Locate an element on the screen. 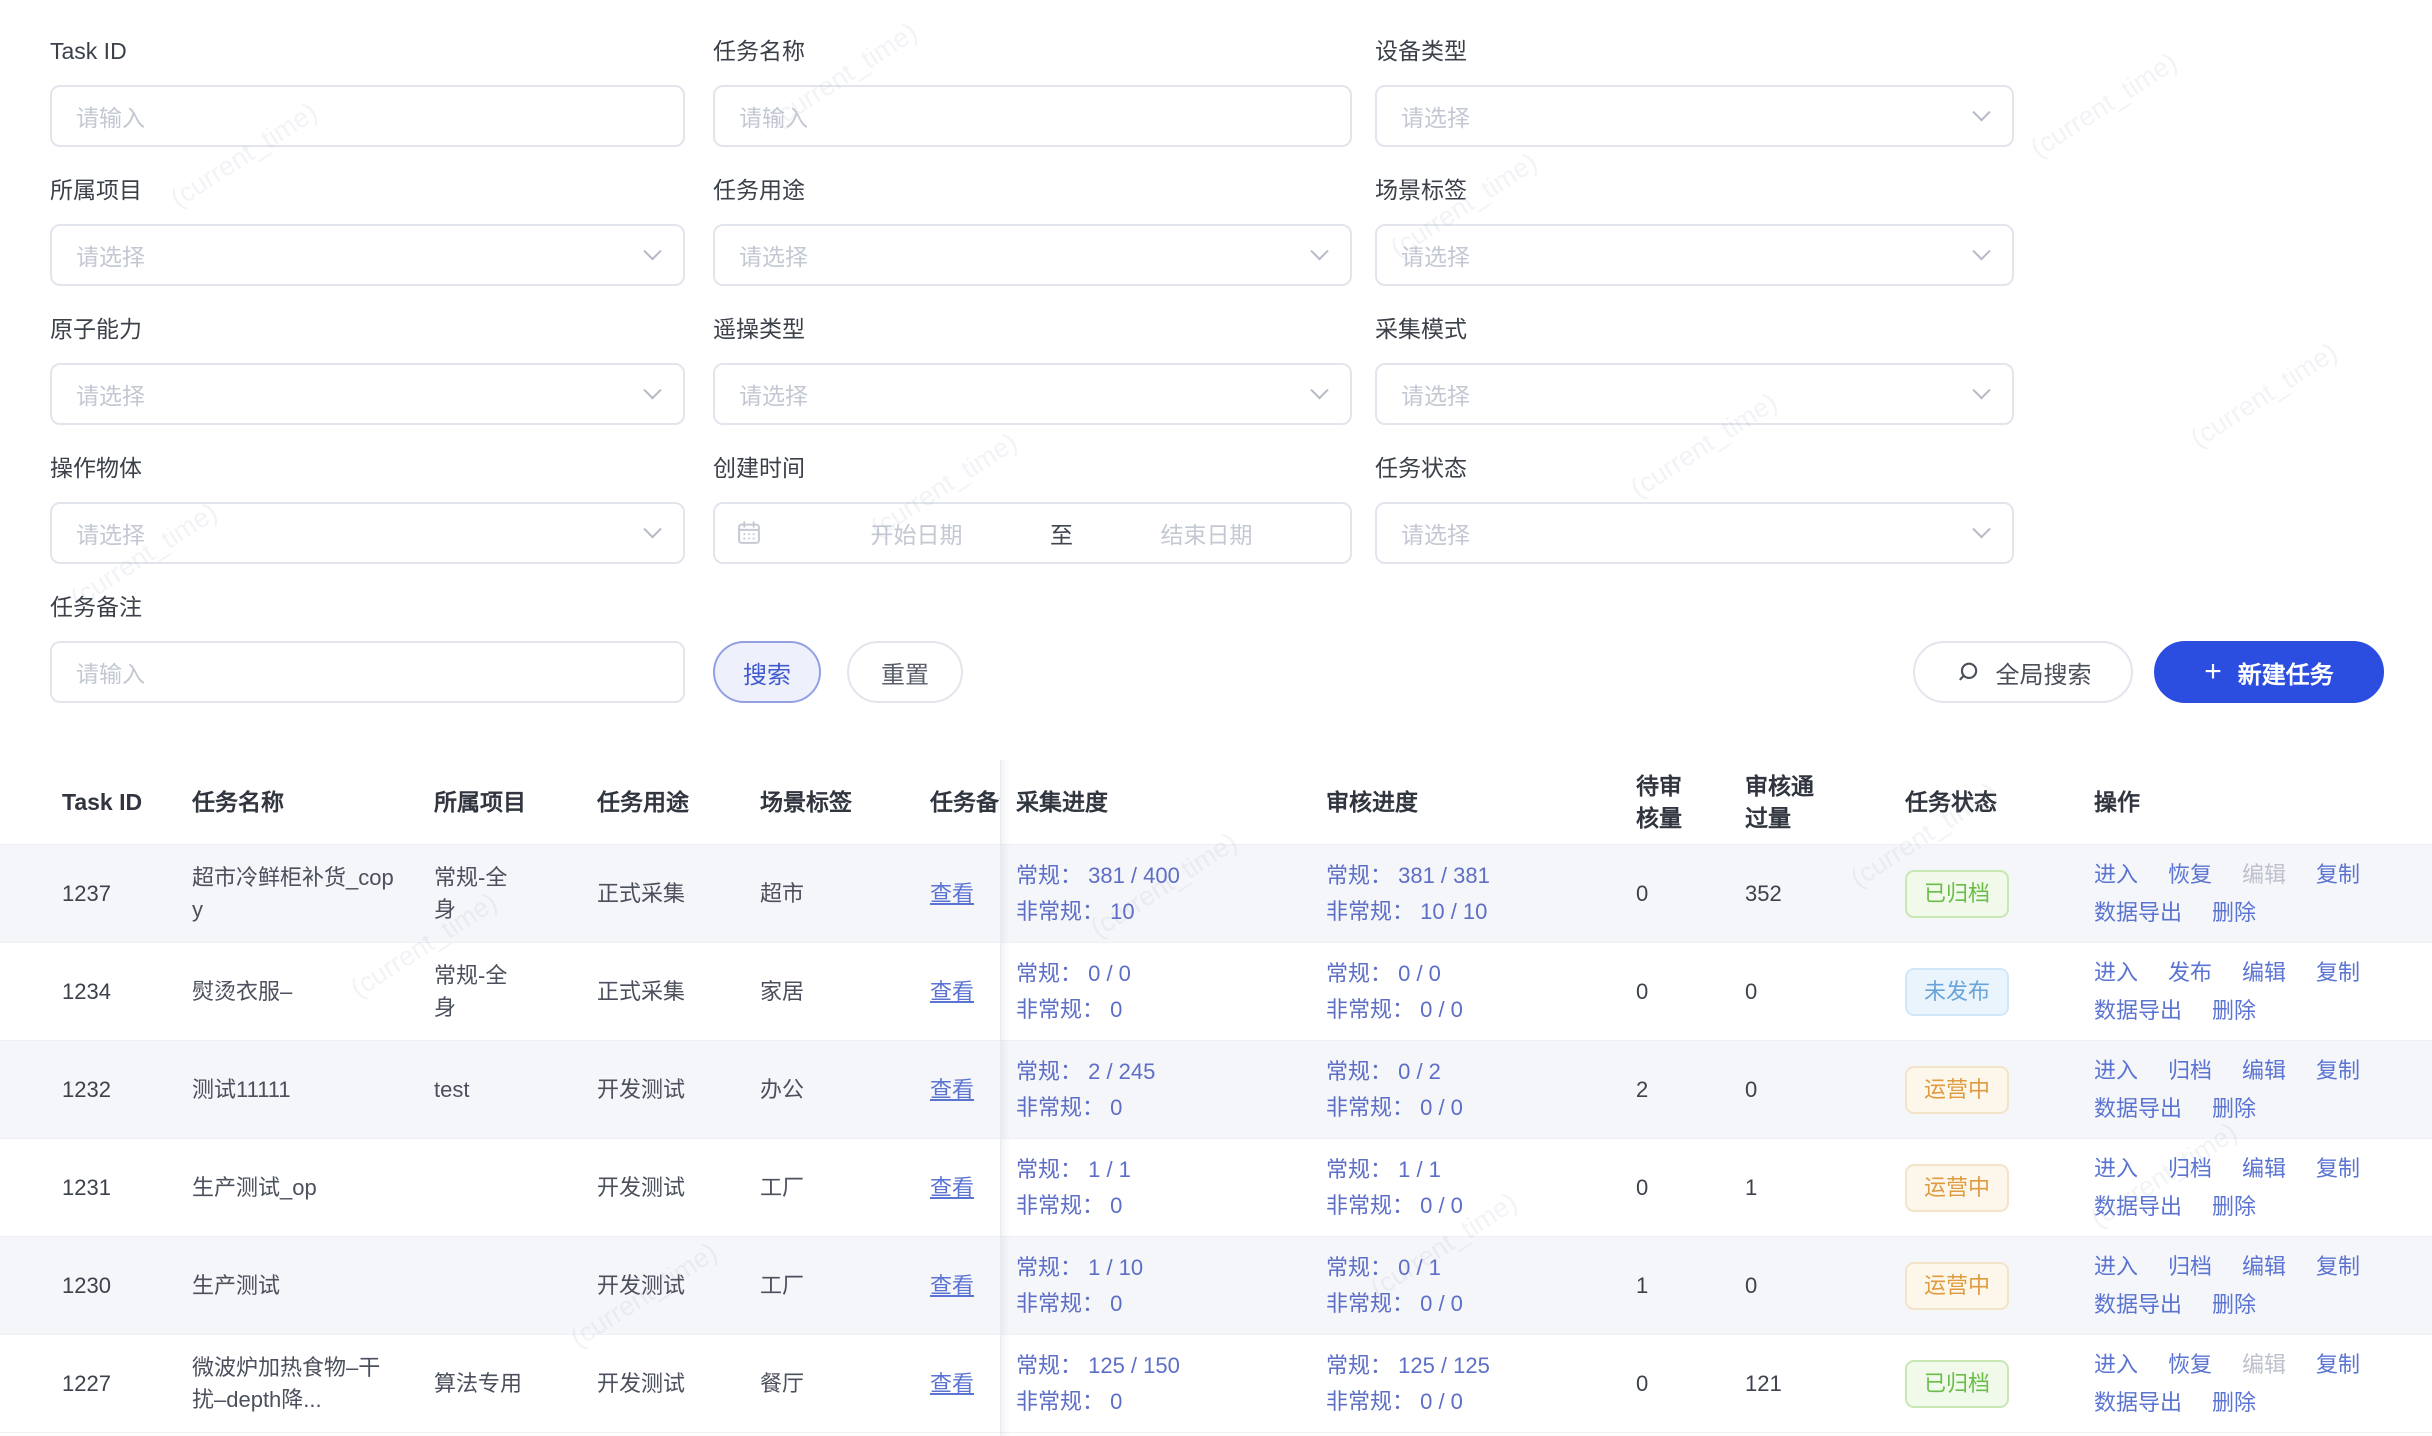 The width and height of the screenshot is (2432, 1436). cell-collect-progress: 常规： 125 / 150 非常规： 0 is located at coordinates (1163, 1384).